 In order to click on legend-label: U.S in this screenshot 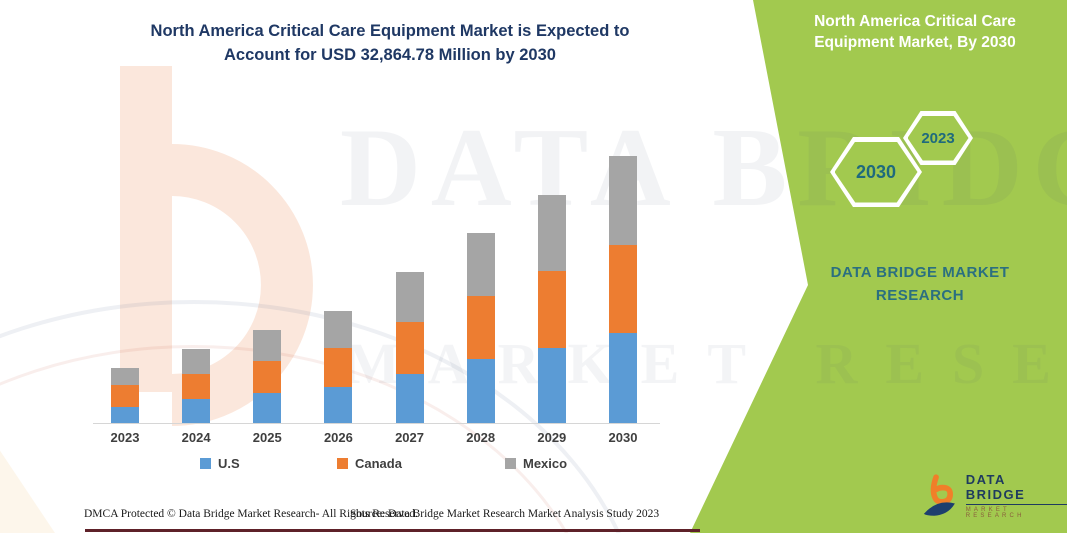, I will do `click(229, 463)`.